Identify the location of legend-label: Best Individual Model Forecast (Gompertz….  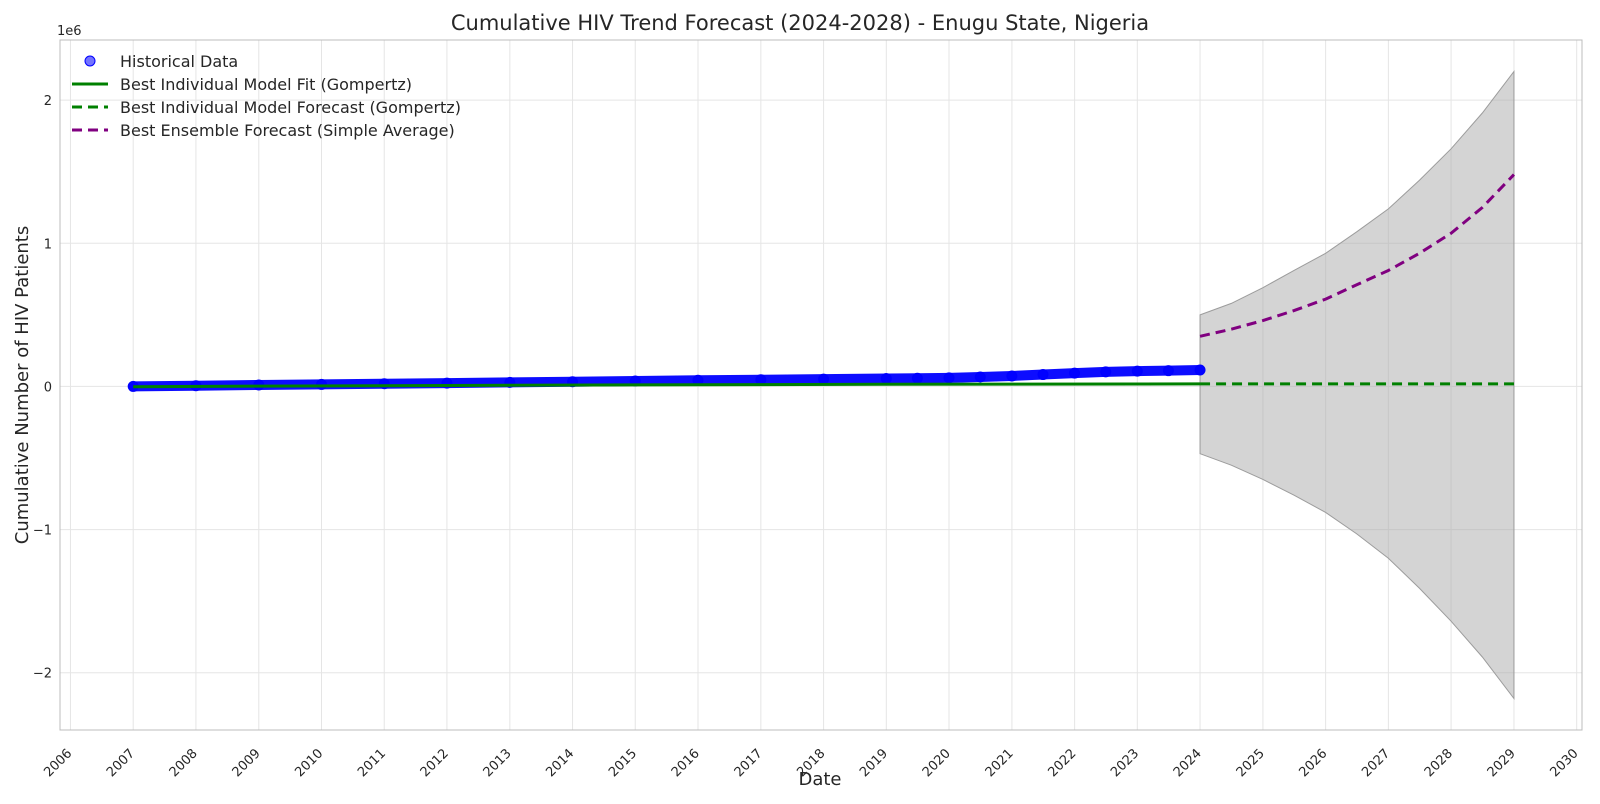
(290, 107).